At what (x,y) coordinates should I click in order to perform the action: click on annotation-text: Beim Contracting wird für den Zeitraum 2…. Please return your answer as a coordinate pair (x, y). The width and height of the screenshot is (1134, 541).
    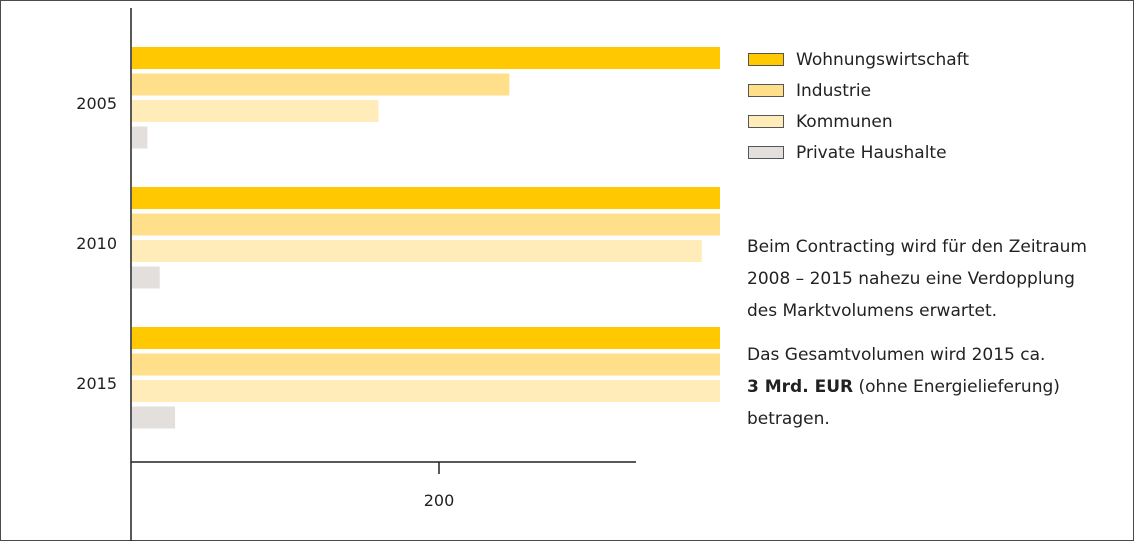
    Looking at the image, I should click on (927, 339).